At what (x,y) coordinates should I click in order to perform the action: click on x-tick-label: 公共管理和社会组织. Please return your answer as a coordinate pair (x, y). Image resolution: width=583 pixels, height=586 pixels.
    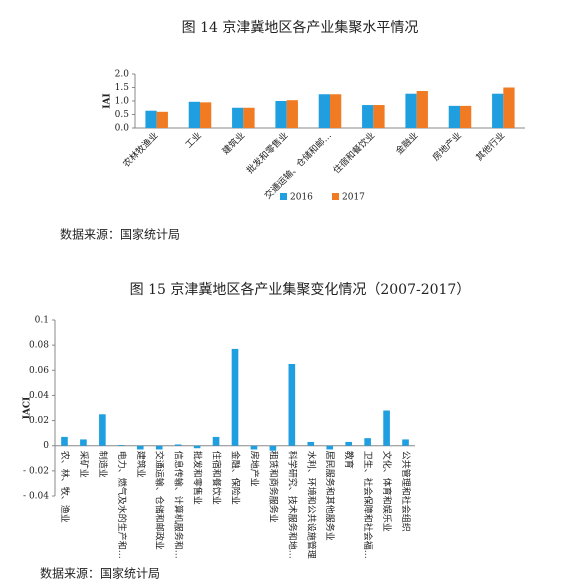
    Looking at the image, I should click on (406, 491).